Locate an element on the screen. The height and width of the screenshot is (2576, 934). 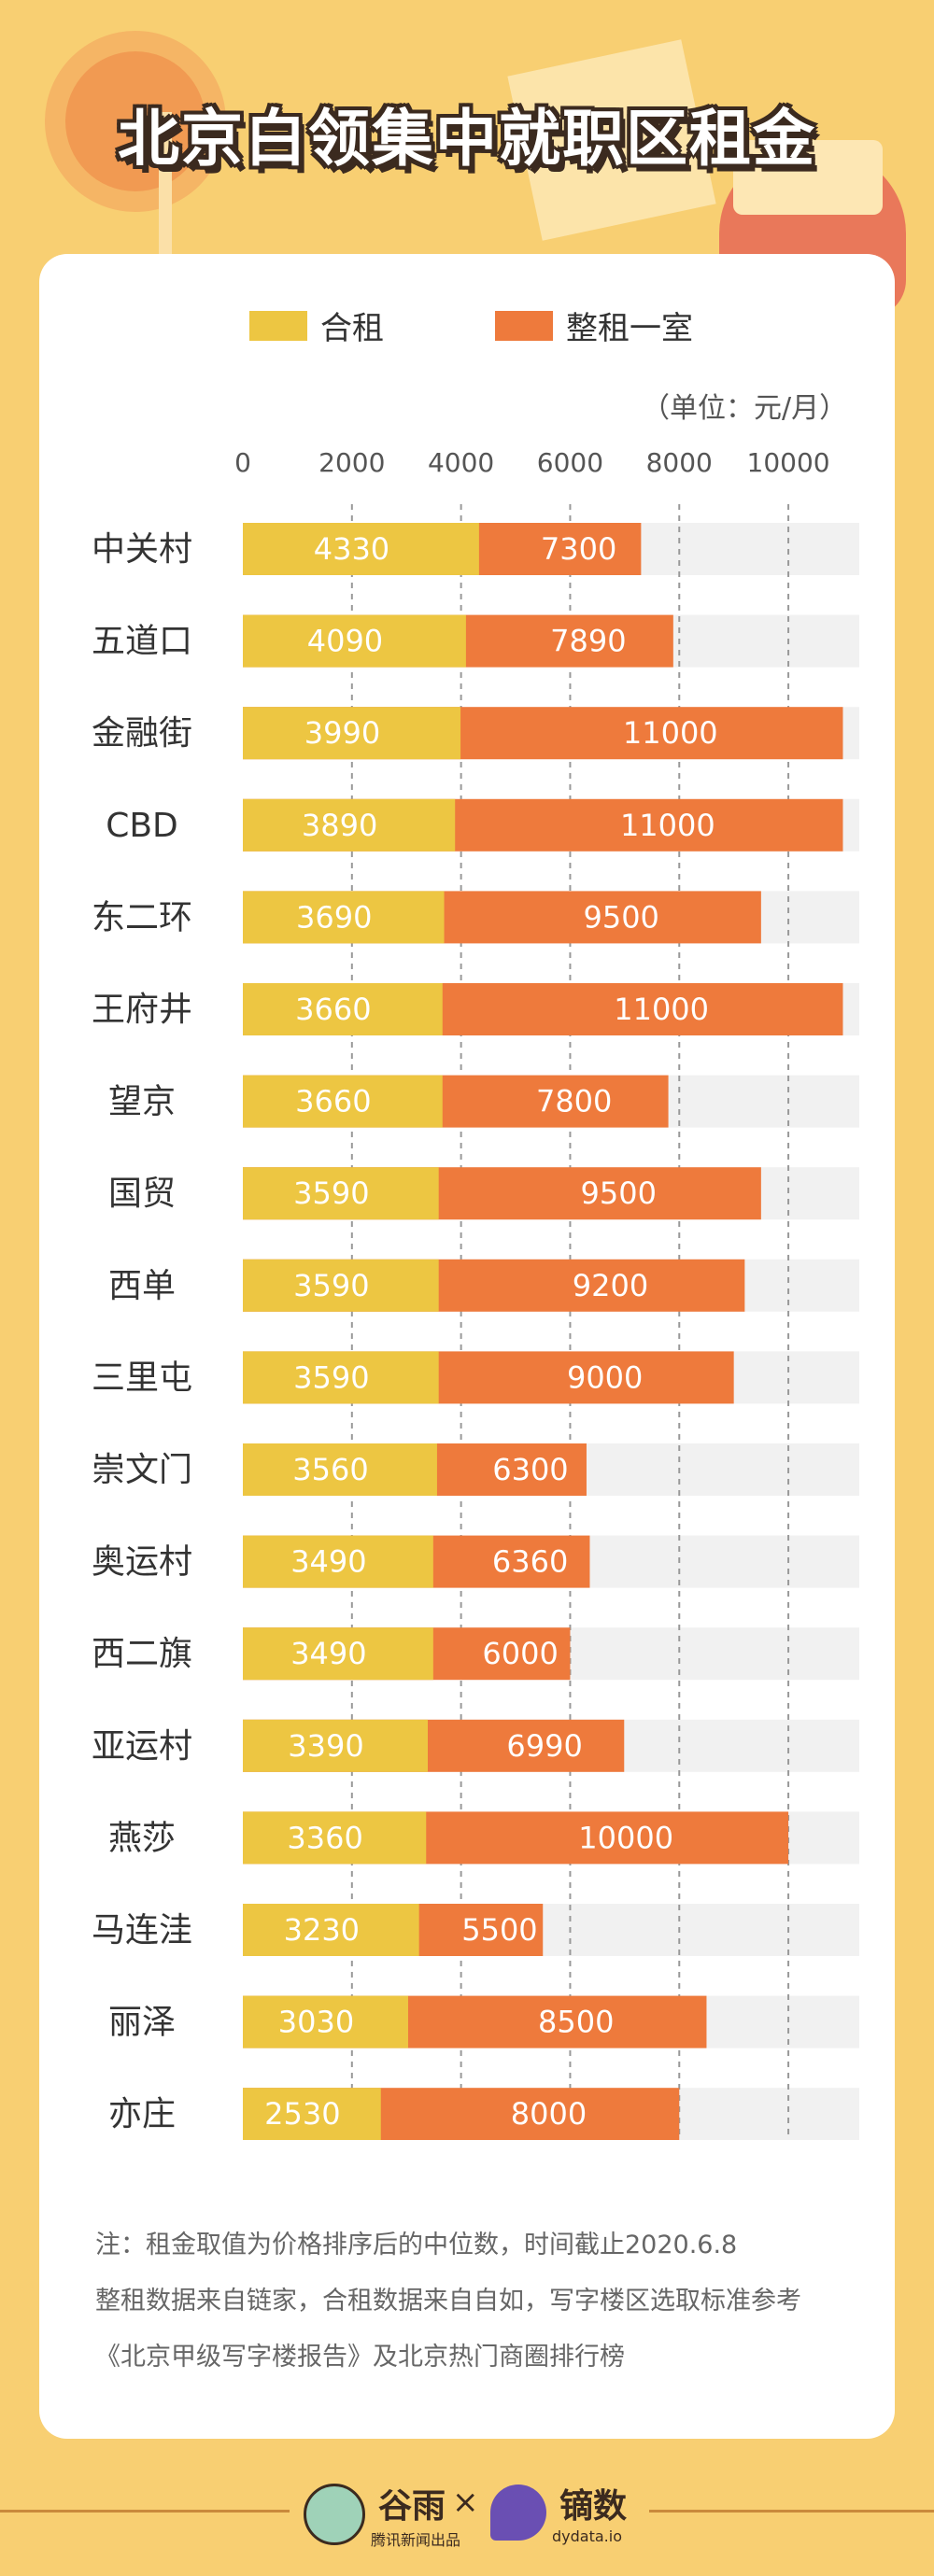
unit-label: （单位：元/月） is located at coordinates (745, 409).